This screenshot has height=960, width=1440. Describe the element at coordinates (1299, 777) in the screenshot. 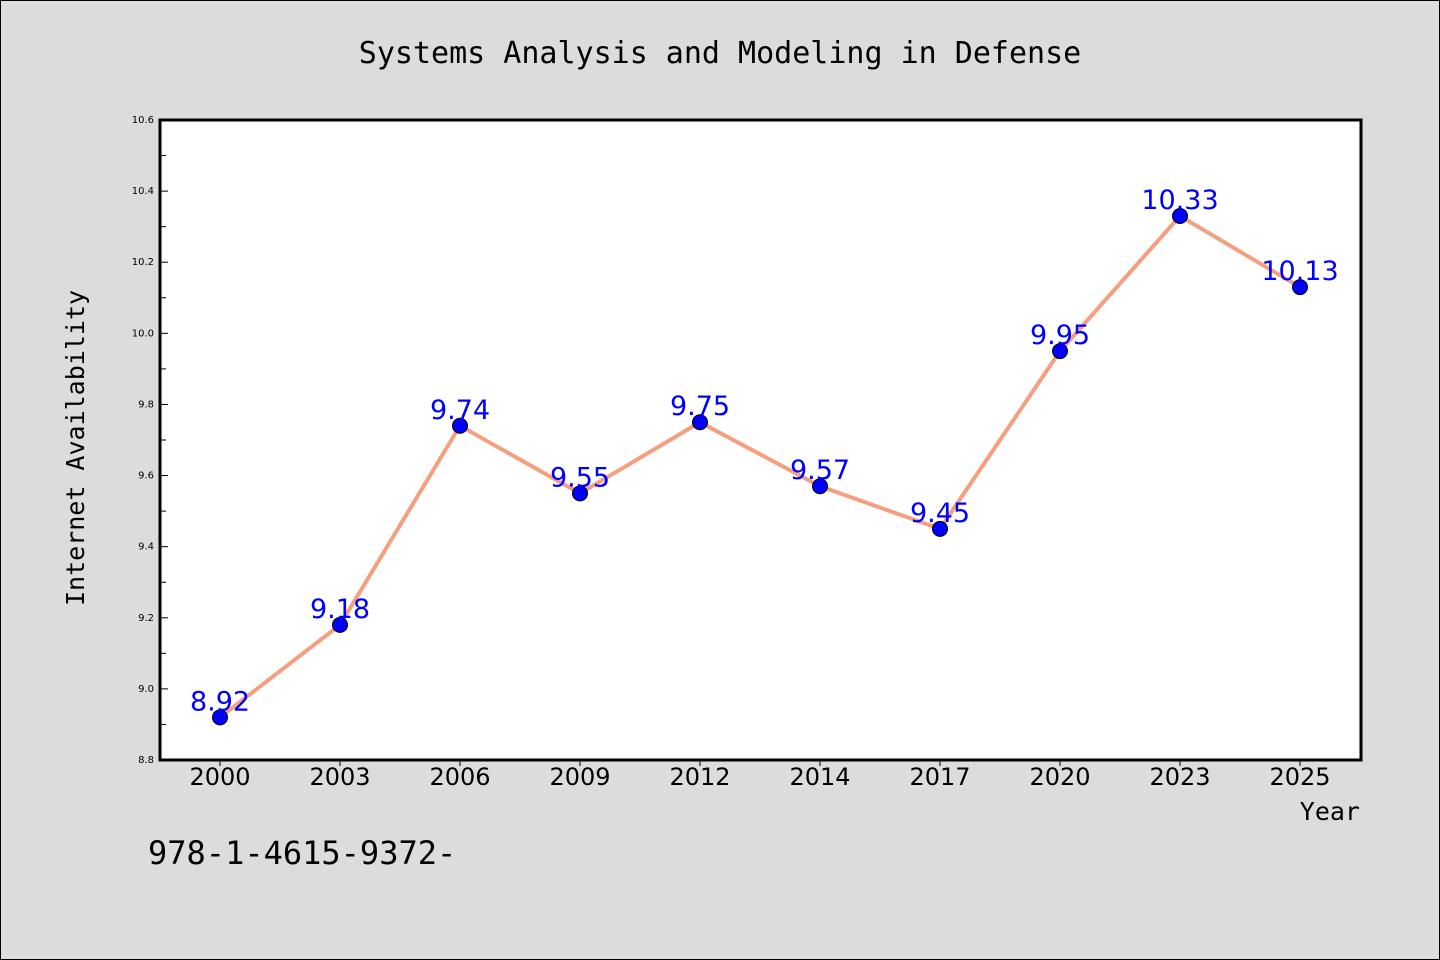

I see `x-tick-label: 2025` at that location.